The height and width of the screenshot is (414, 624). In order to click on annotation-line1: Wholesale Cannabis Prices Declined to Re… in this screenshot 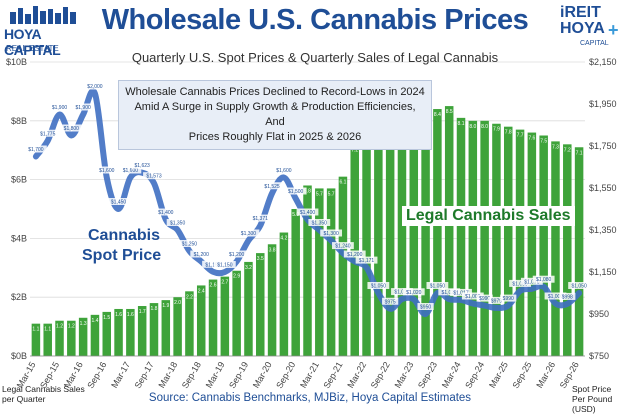, I will do `click(275, 92)`.